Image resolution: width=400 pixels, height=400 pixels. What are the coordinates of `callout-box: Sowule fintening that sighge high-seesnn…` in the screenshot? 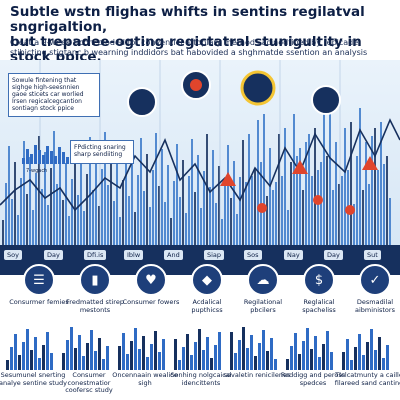 It's located at (54, 95).